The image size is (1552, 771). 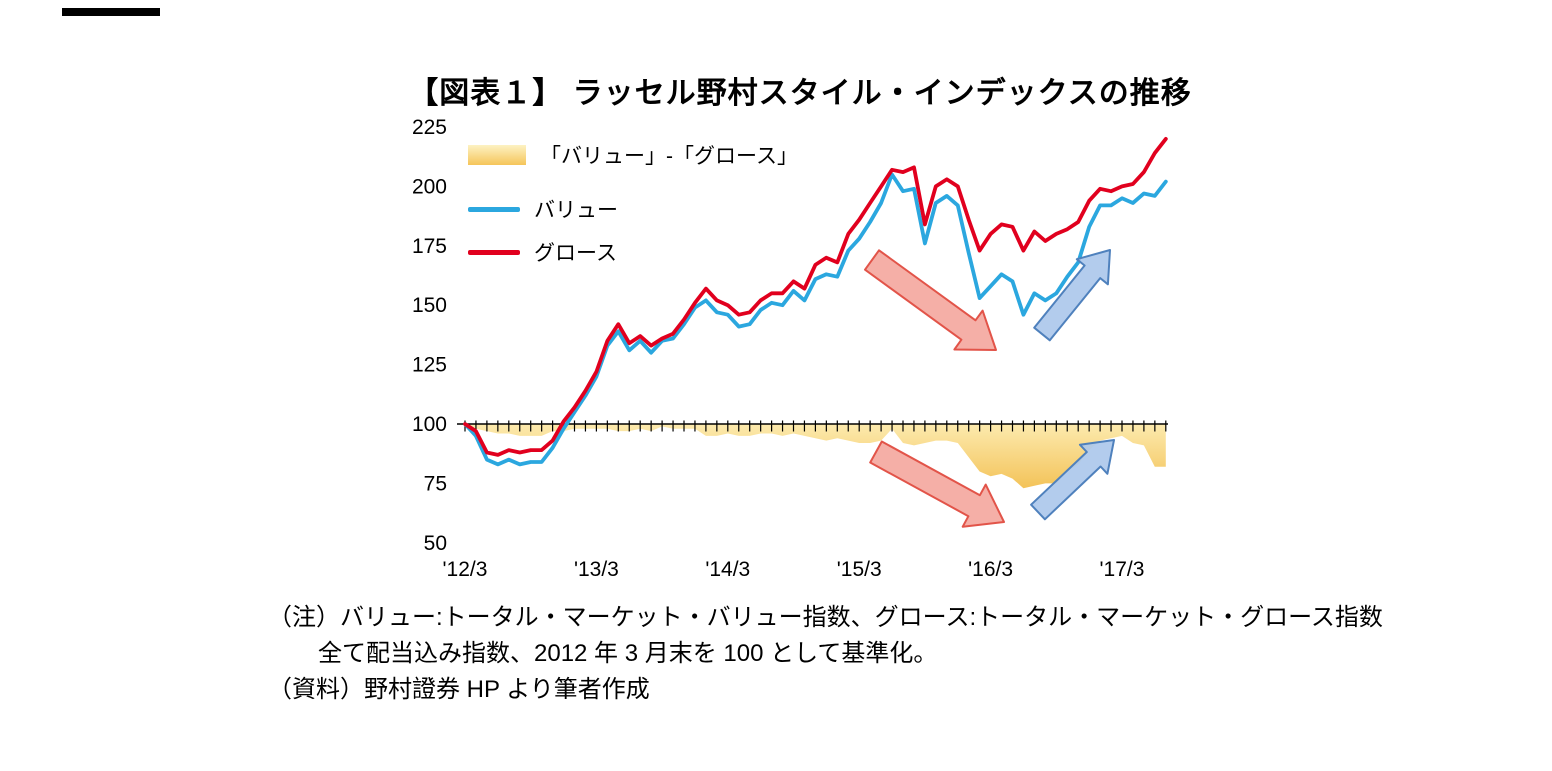 I want to click on y-axis-label: 50, so click(x=435, y=543).